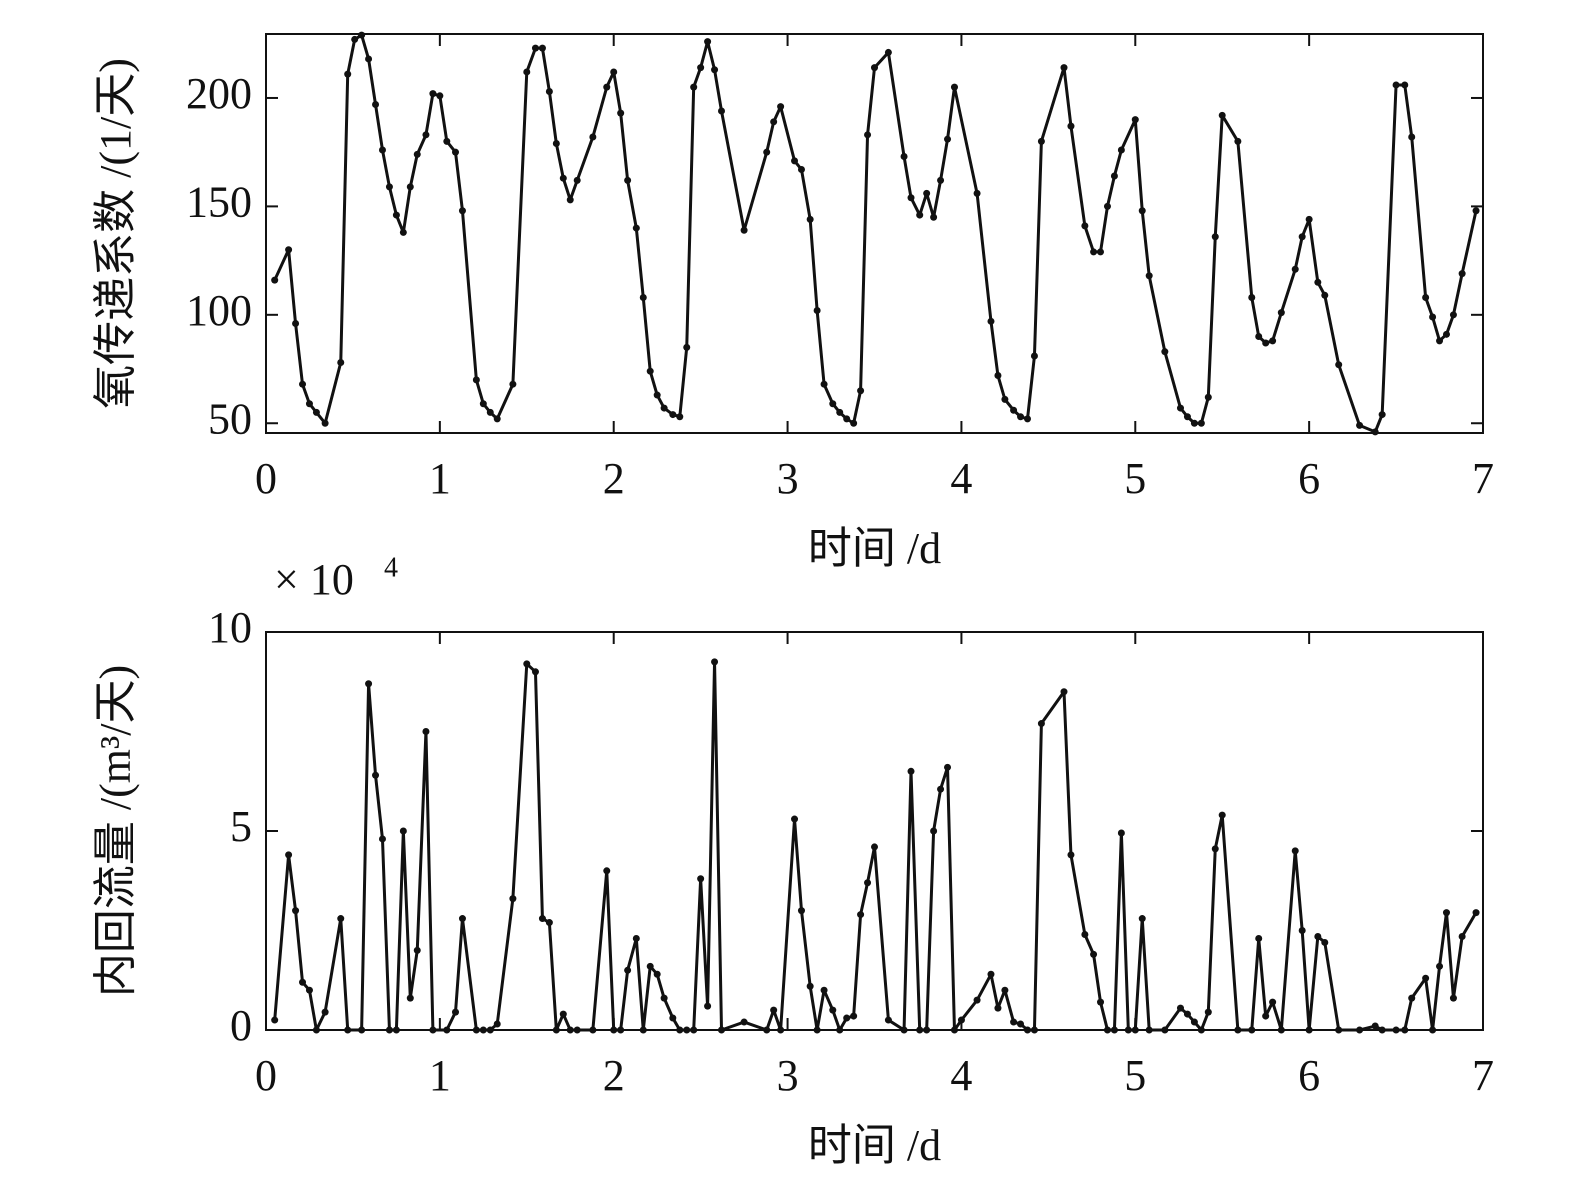  I want to click on x-tick-label: 1, so click(440, 478).